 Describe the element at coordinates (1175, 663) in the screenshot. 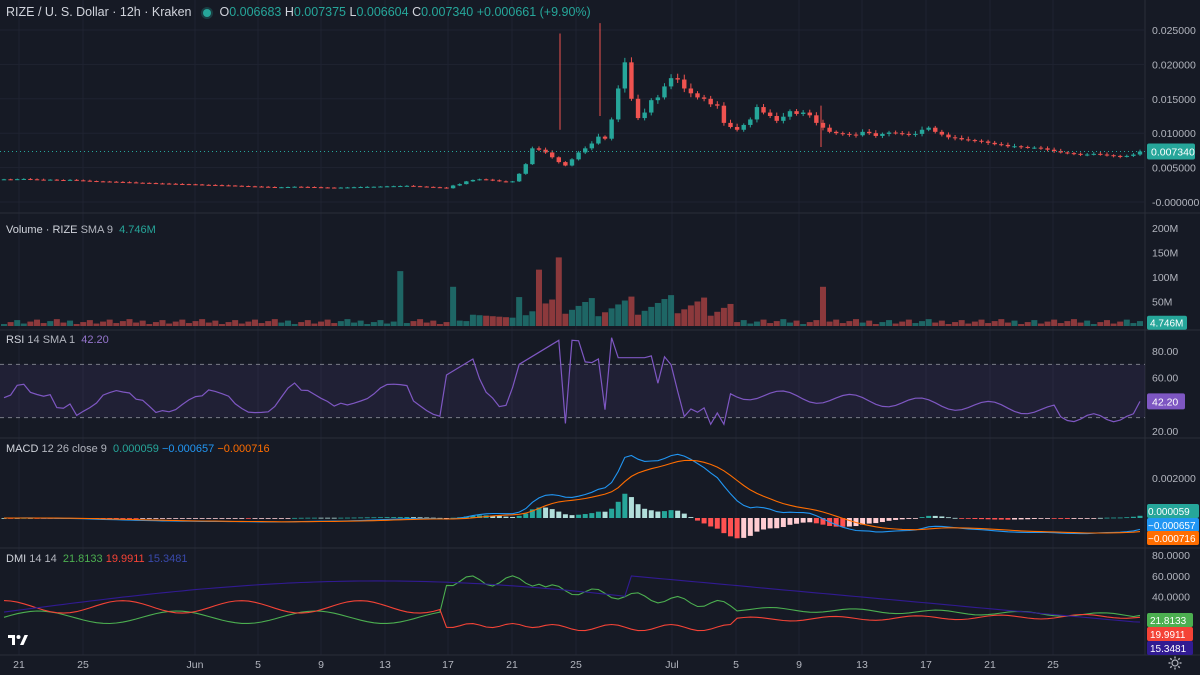

I see `gear-icon` at that location.